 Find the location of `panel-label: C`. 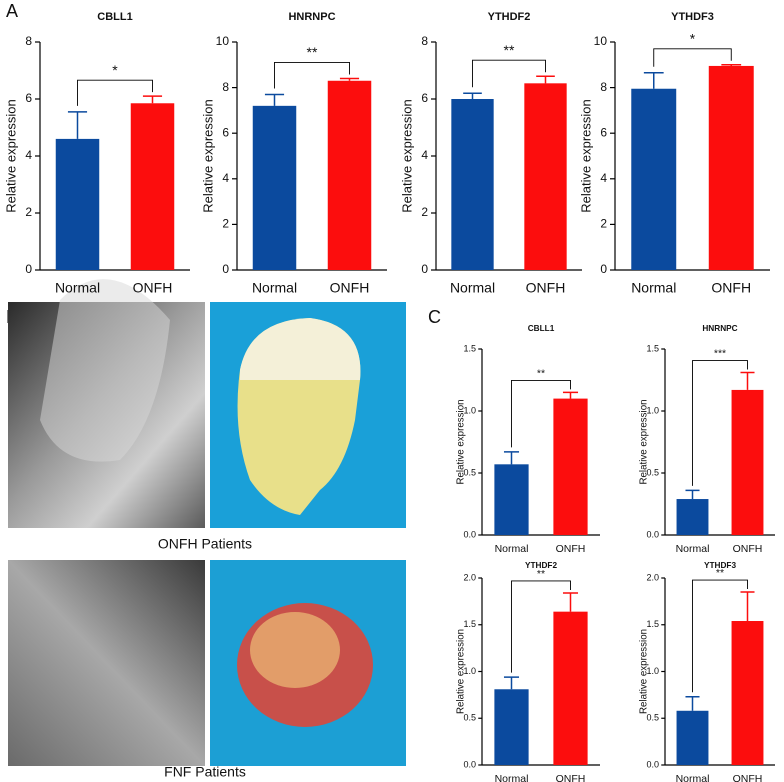

panel-label: C is located at coordinates (434, 317).